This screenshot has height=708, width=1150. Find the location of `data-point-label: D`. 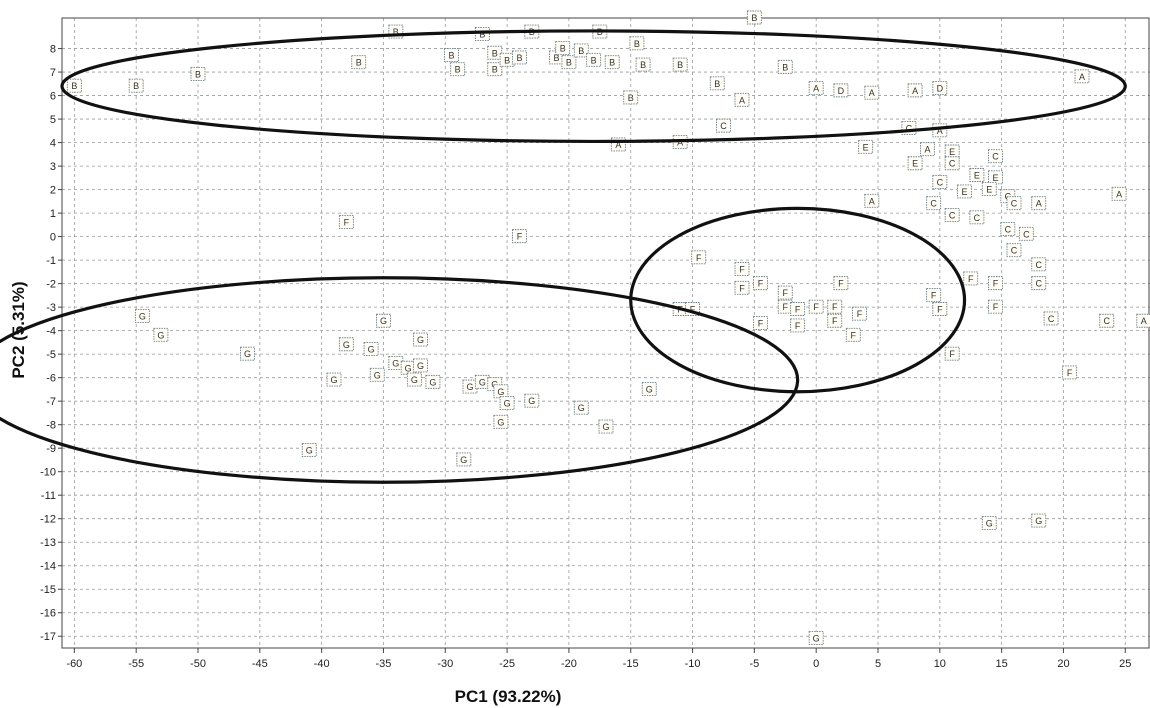

data-point-label: D is located at coordinates (841, 91).